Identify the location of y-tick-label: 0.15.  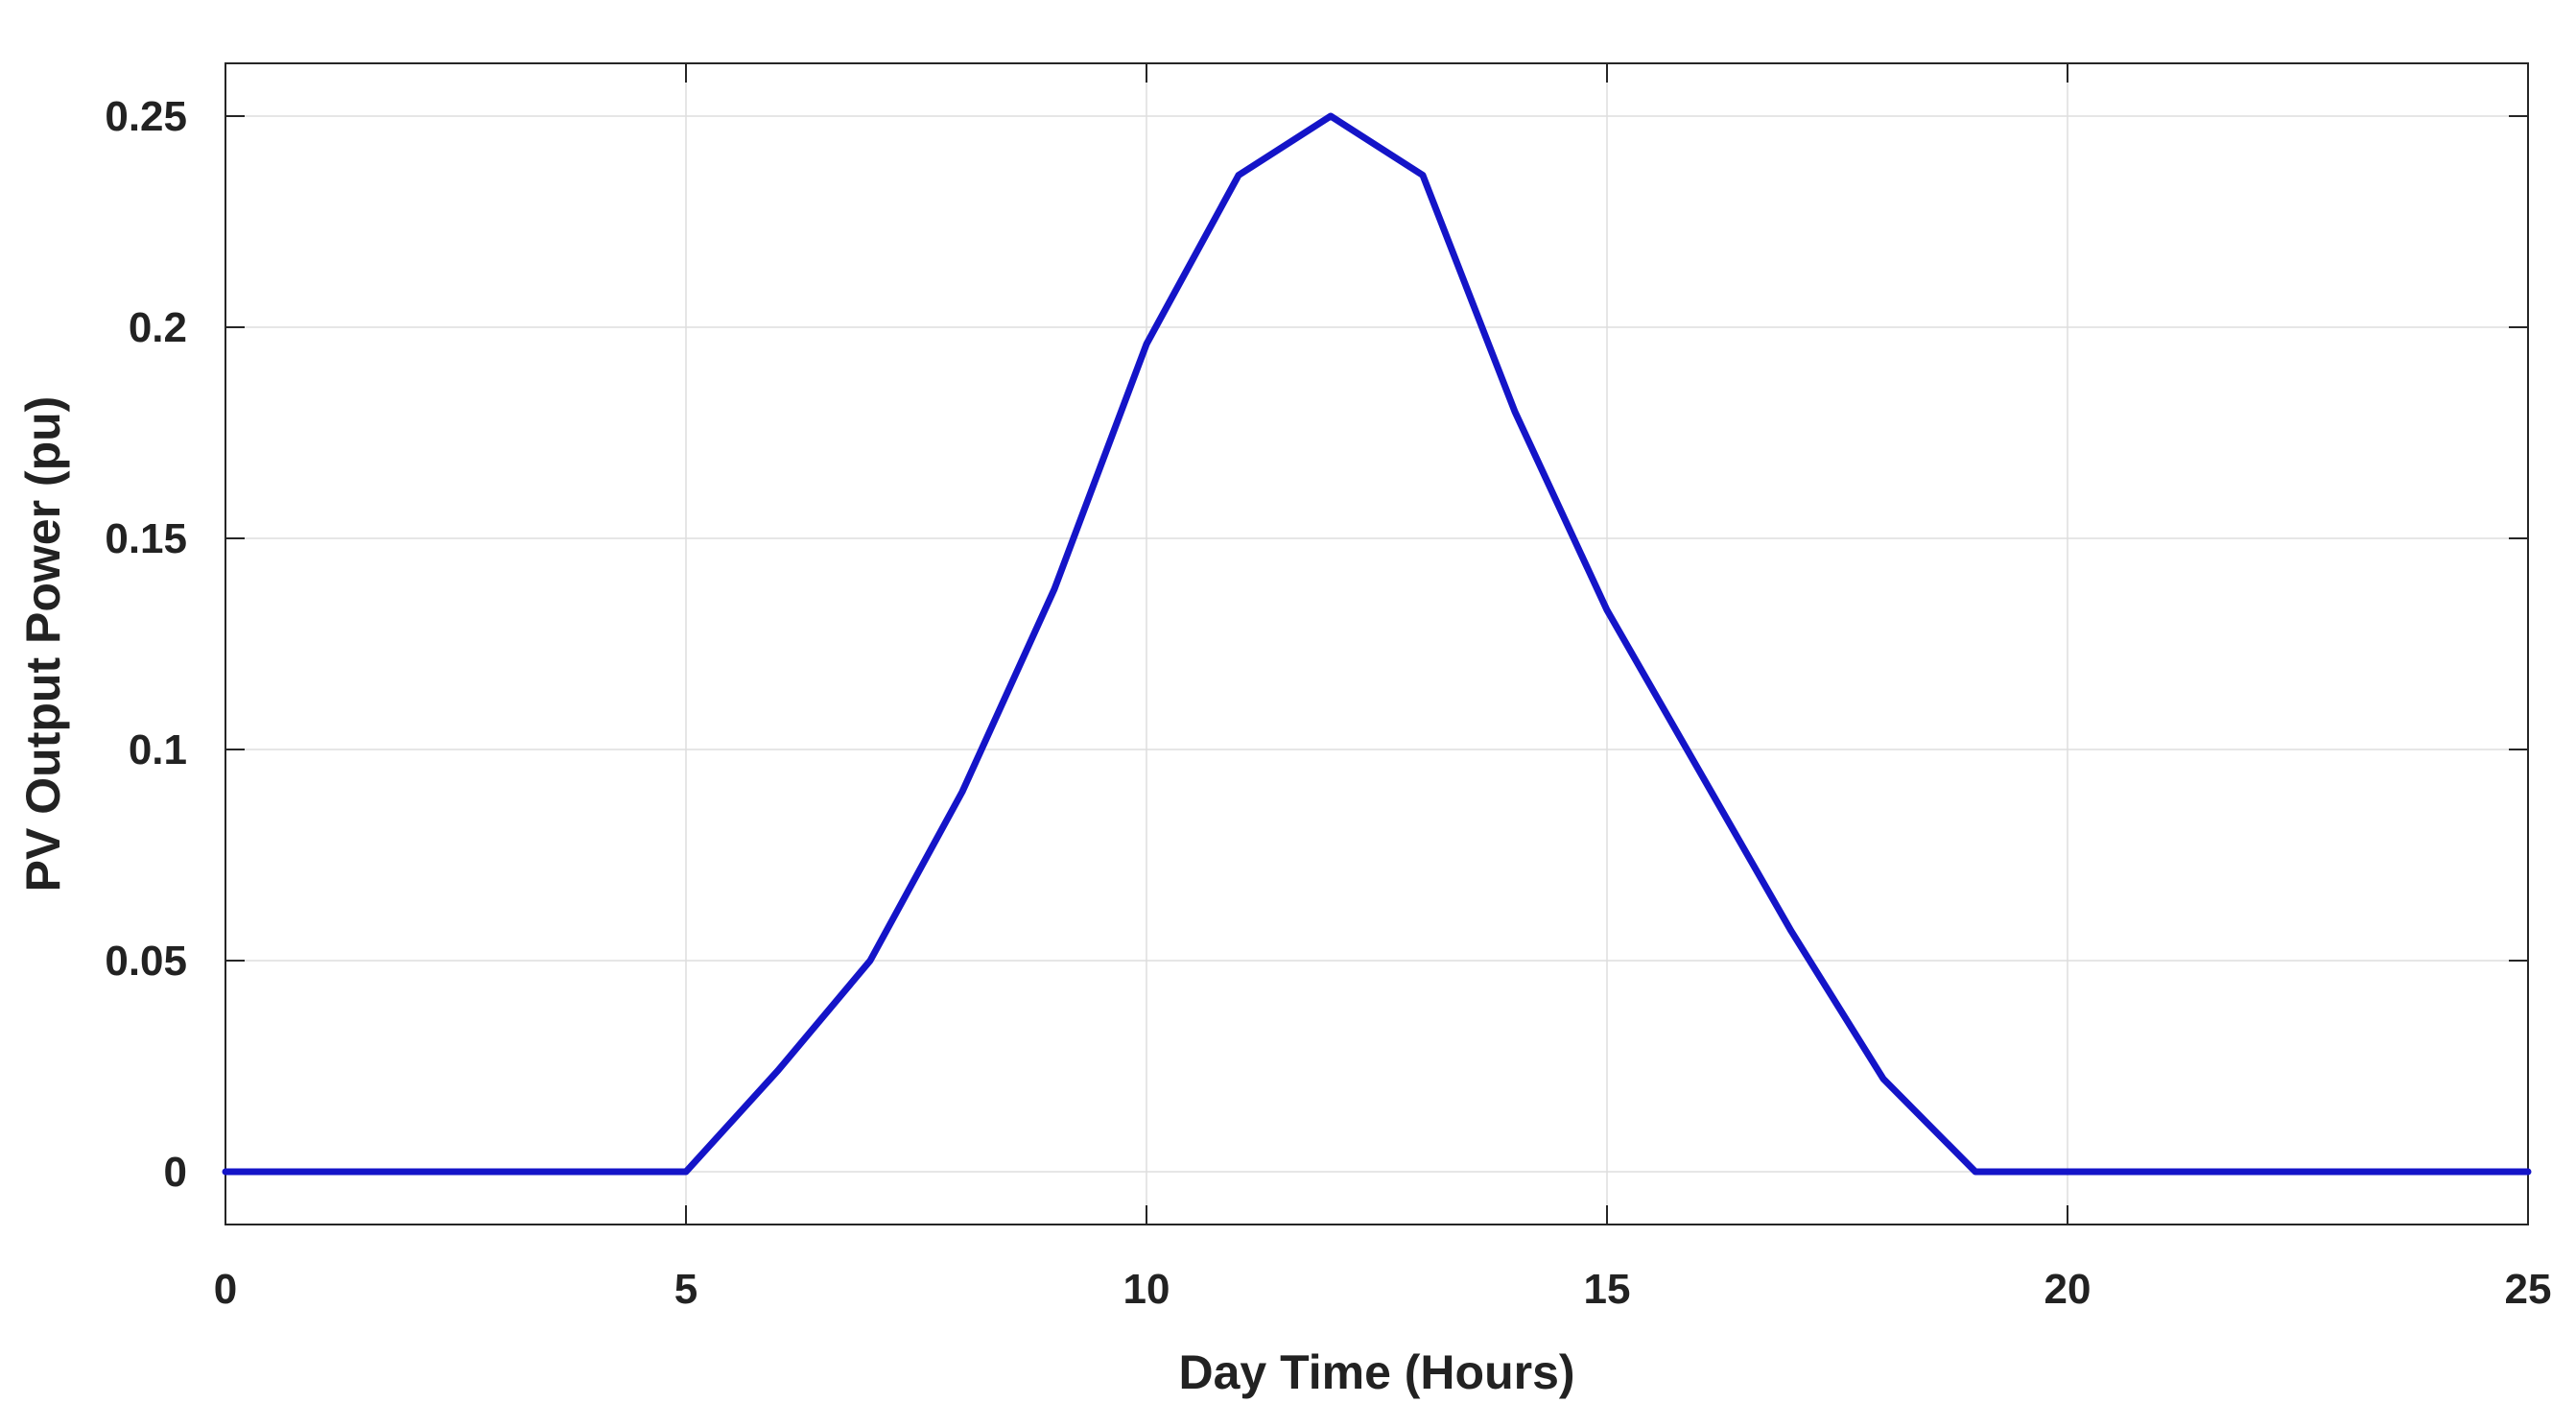
(146, 538).